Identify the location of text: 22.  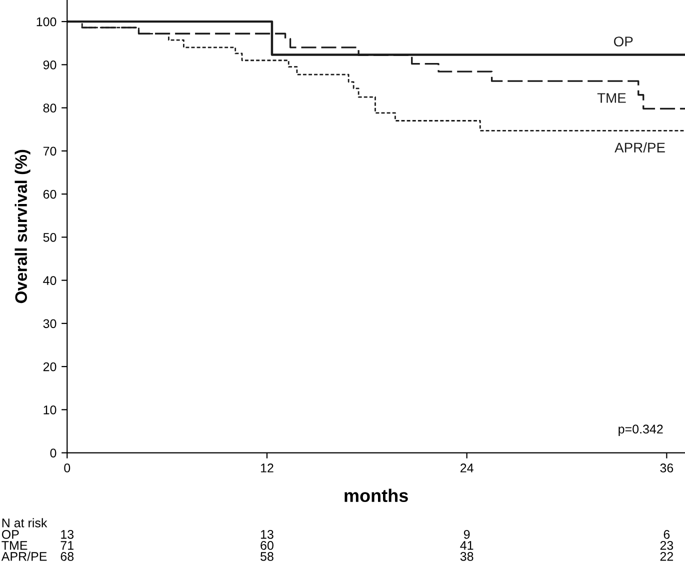
(667, 556).